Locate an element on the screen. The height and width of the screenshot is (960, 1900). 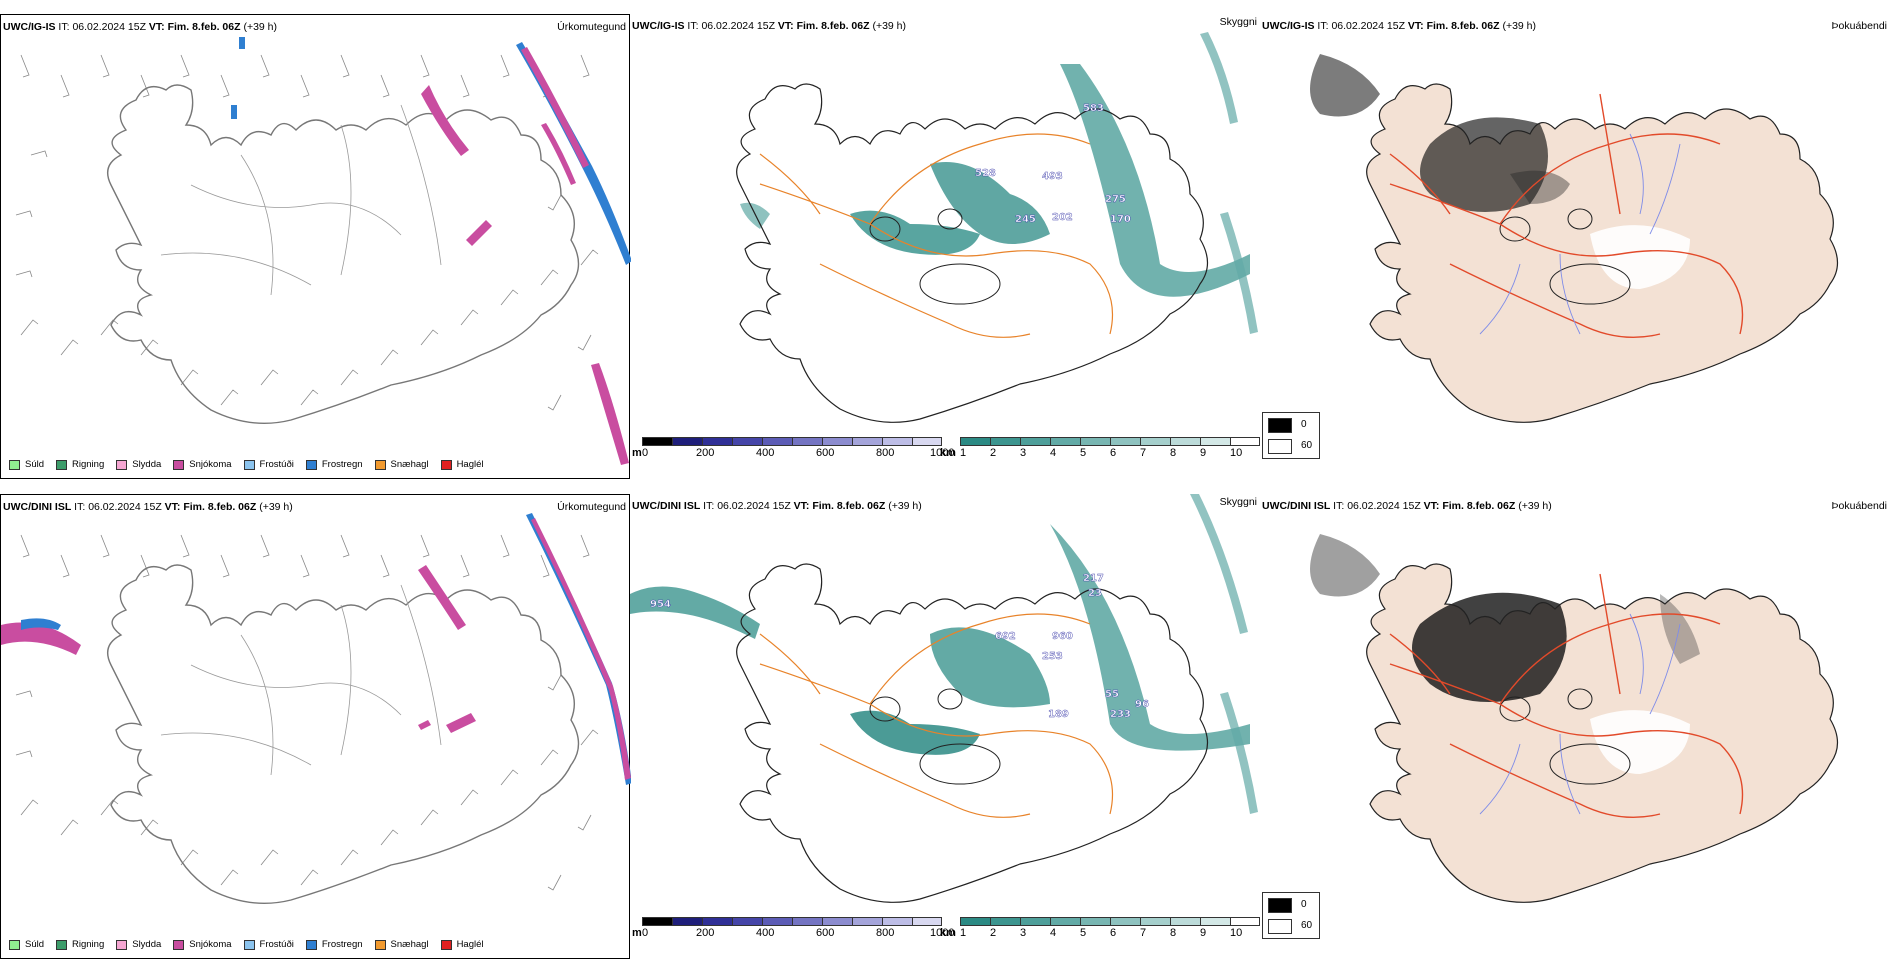
cloud-base-labels-row1: 583 528 493 245 202 275 170 is located at coordinates (1053, 164).